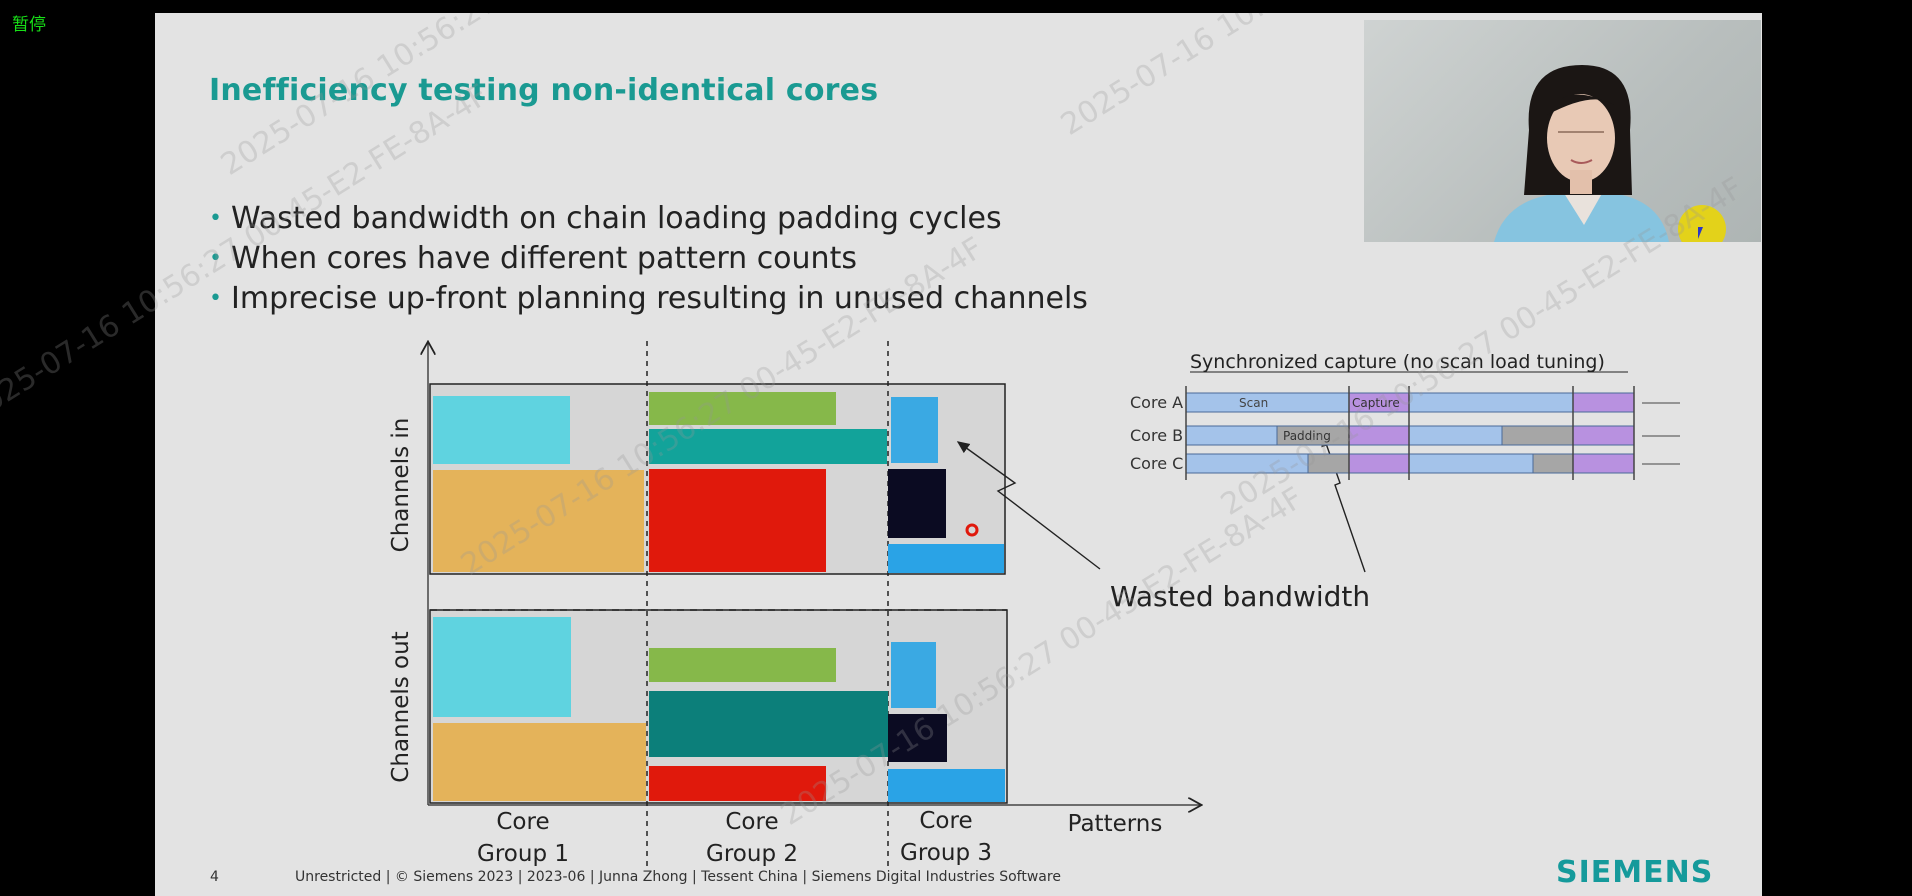  What do you see at coordinates (1028, 505) in the screenshot?
I see `wasted-callout-line` at bounding box center [1028, 505].